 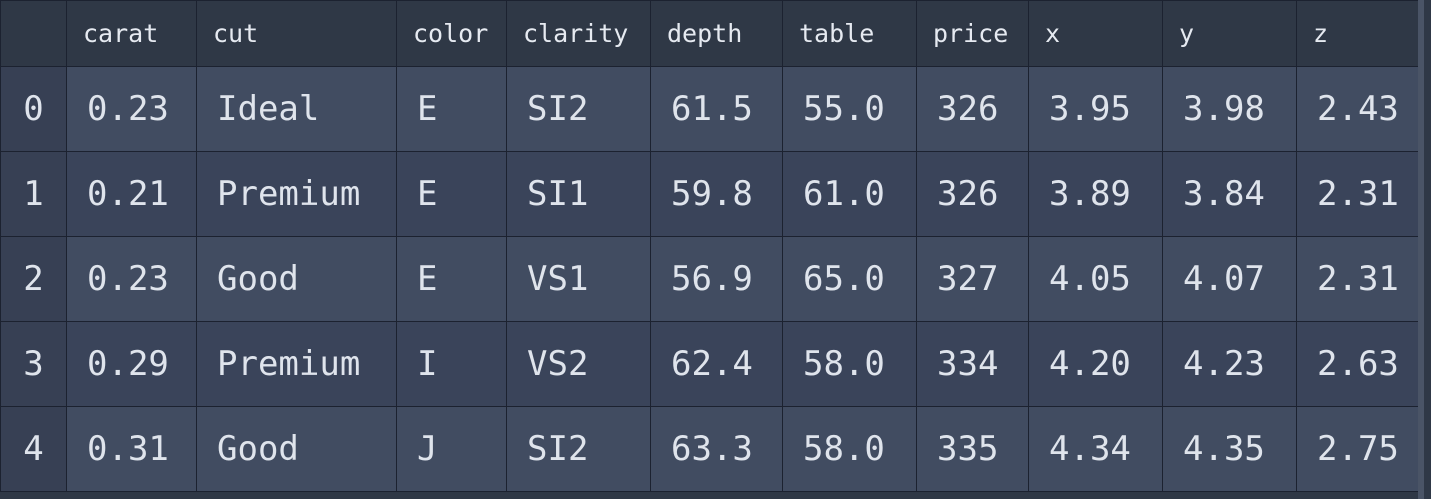 What do you see at coordinates (1095, 279) in the screenshot?
I see `cell-x: 4.05` at bounding box center [1095, 279].